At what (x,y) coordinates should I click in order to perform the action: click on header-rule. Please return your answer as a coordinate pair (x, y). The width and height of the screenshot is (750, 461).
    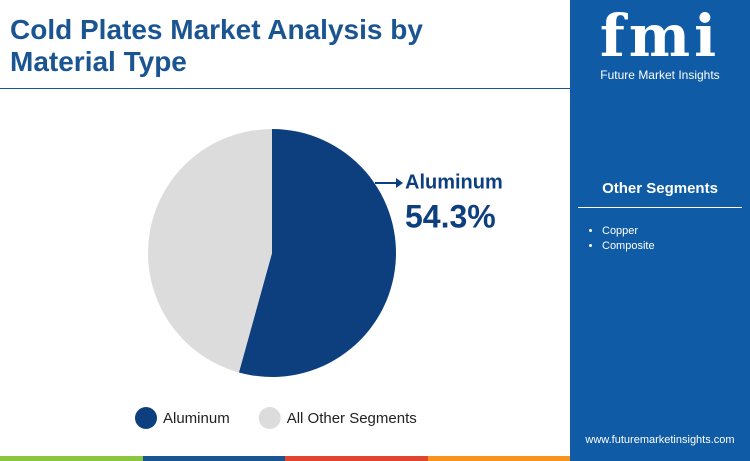
    Looking at the image, I should click on (285, 88).